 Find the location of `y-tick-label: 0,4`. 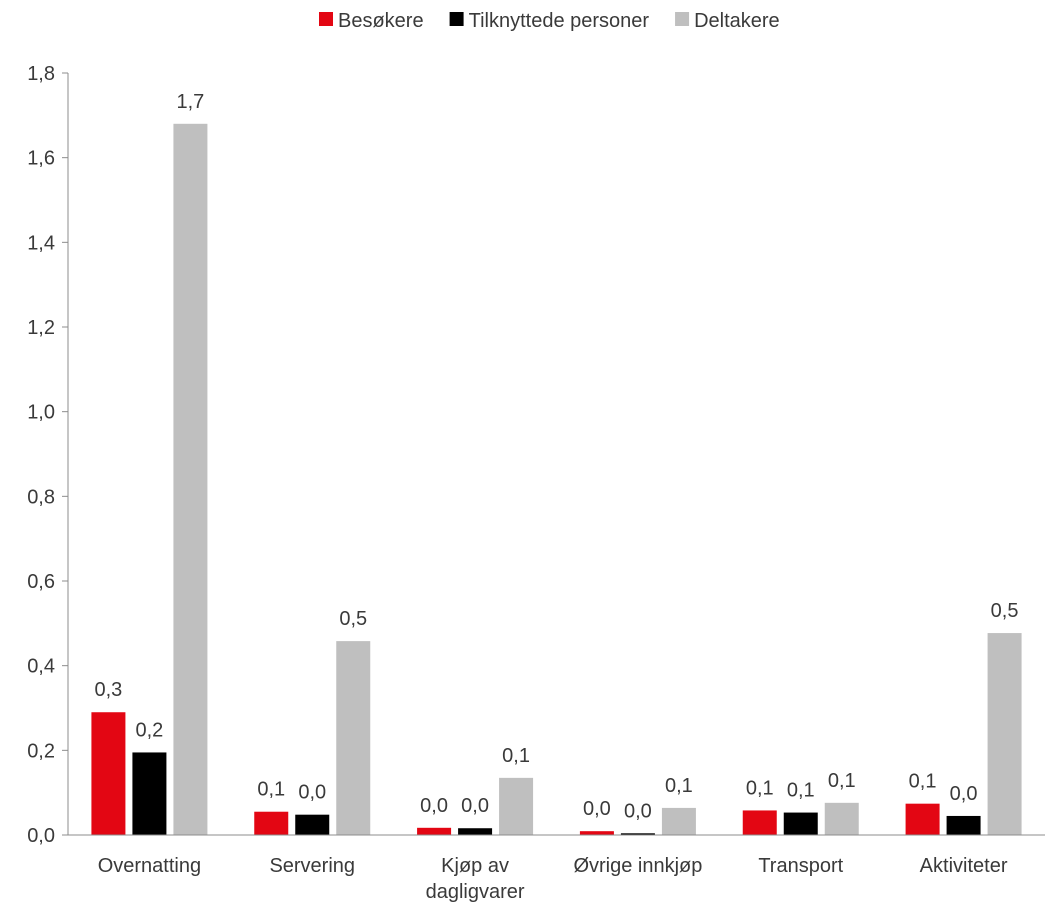

y-tick-label: 0,4 is located at coordinates (41, 667).